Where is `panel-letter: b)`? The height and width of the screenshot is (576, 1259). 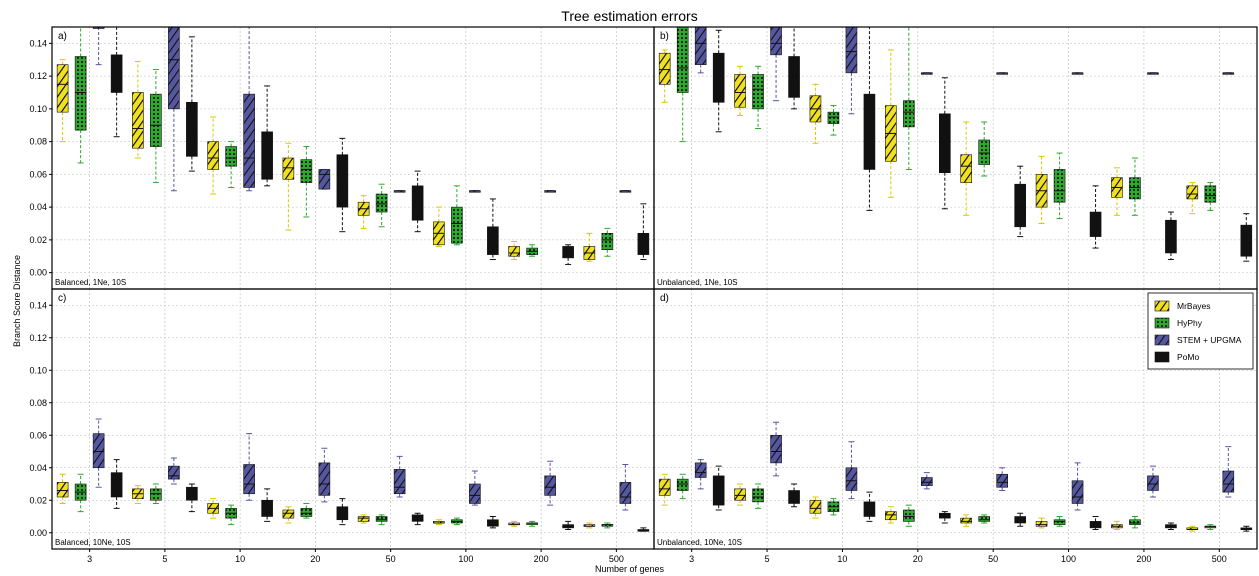 panel-letter: b) is located at coordinates (664, 36).